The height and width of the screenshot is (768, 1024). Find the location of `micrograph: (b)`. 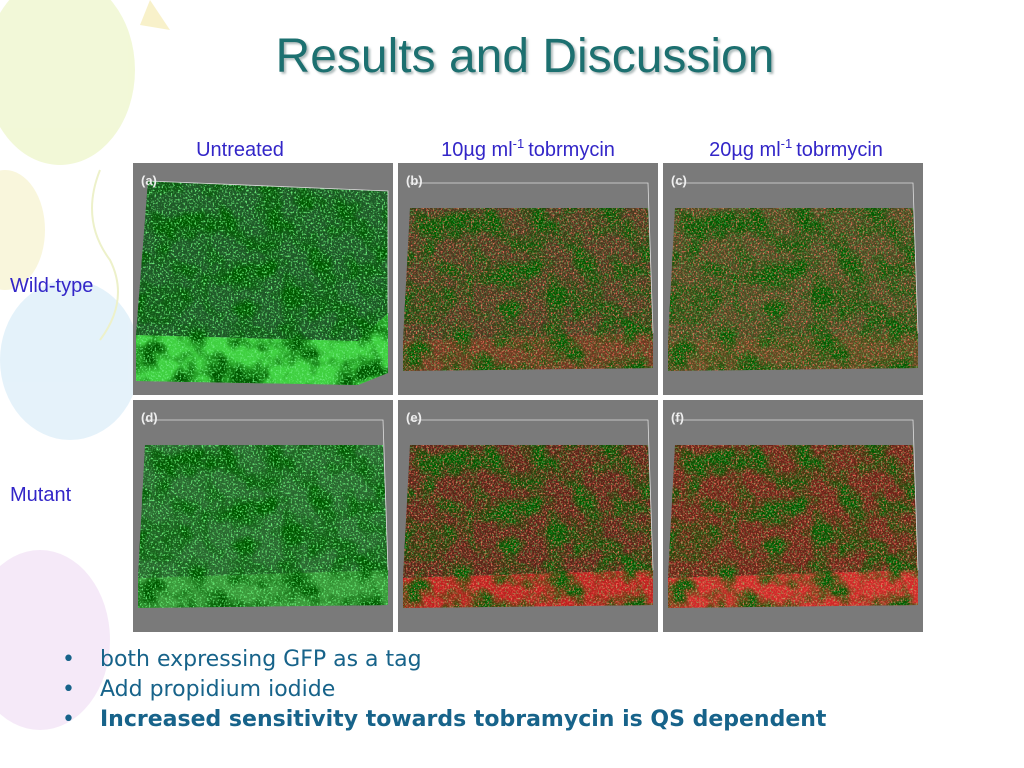

micrograph: (b) is located at coordinates (528, 279).